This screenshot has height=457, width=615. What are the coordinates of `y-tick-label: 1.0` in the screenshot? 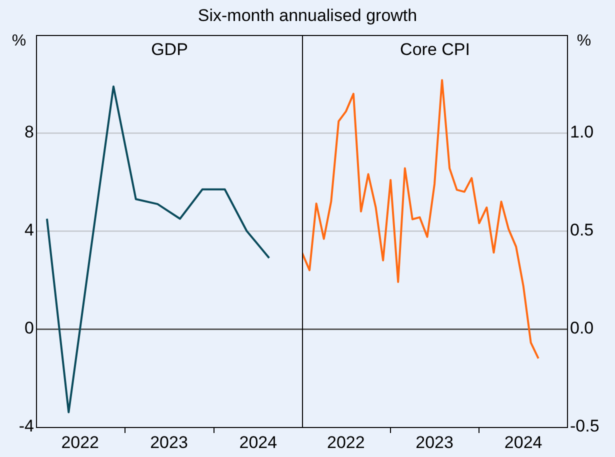 It's located at (582, 132).